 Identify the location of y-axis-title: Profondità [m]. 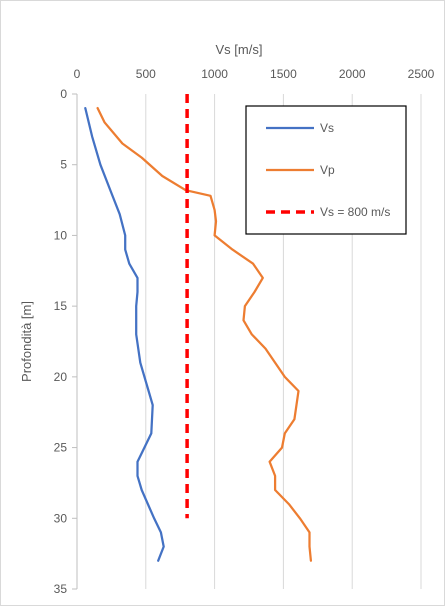
(26, 341).